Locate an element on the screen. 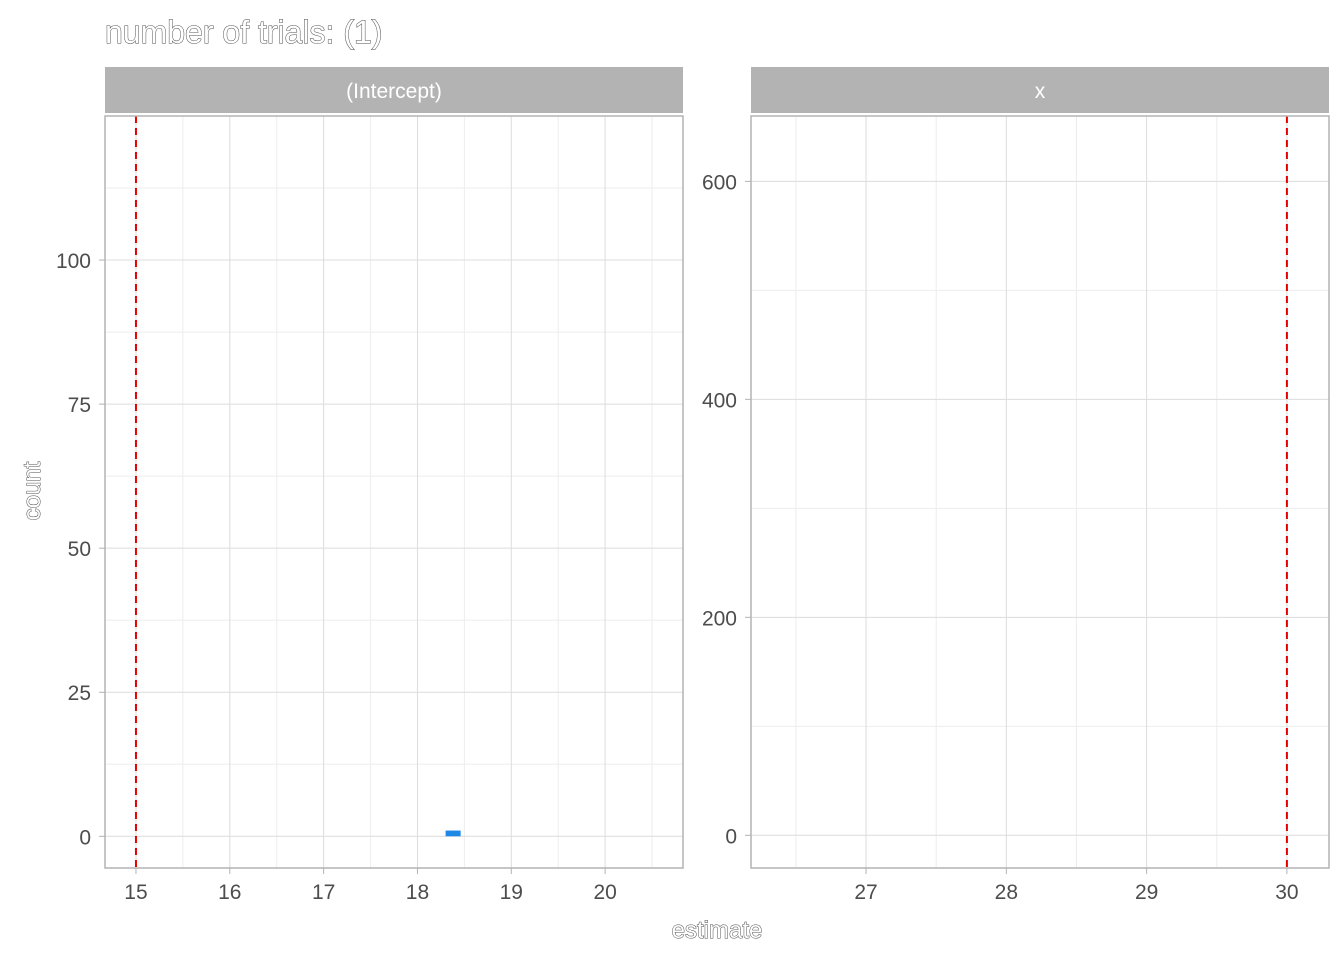  x-tick-label: 16 is located at coordinates (229, 892).